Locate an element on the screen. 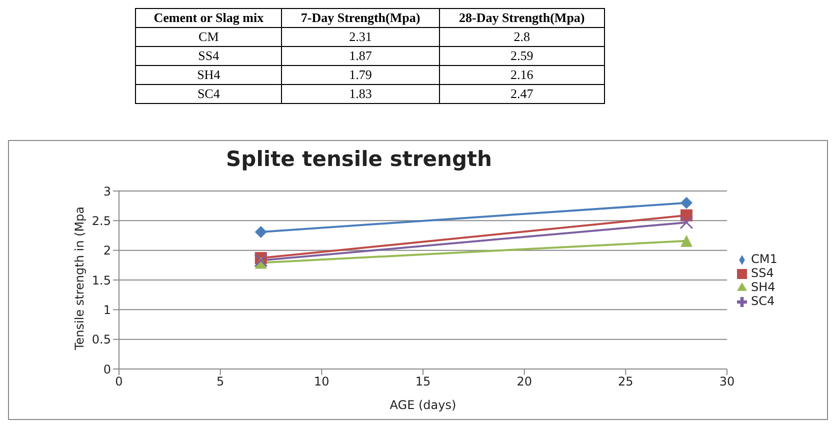 The image size is (835, 424). y-tick-label: 0.5 is located at coordinates (101, 339).